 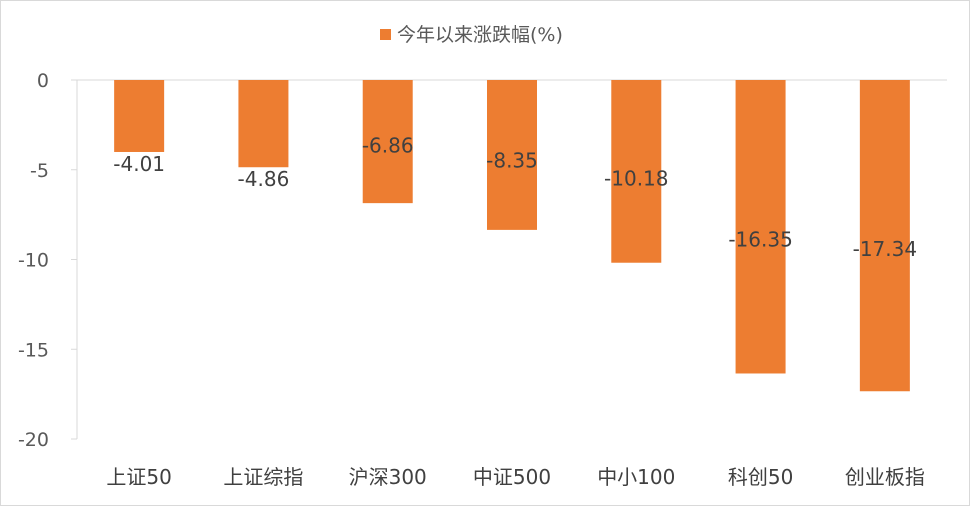 I want to click on x-tick-label: 沪深300, so click(x=388, y=477).